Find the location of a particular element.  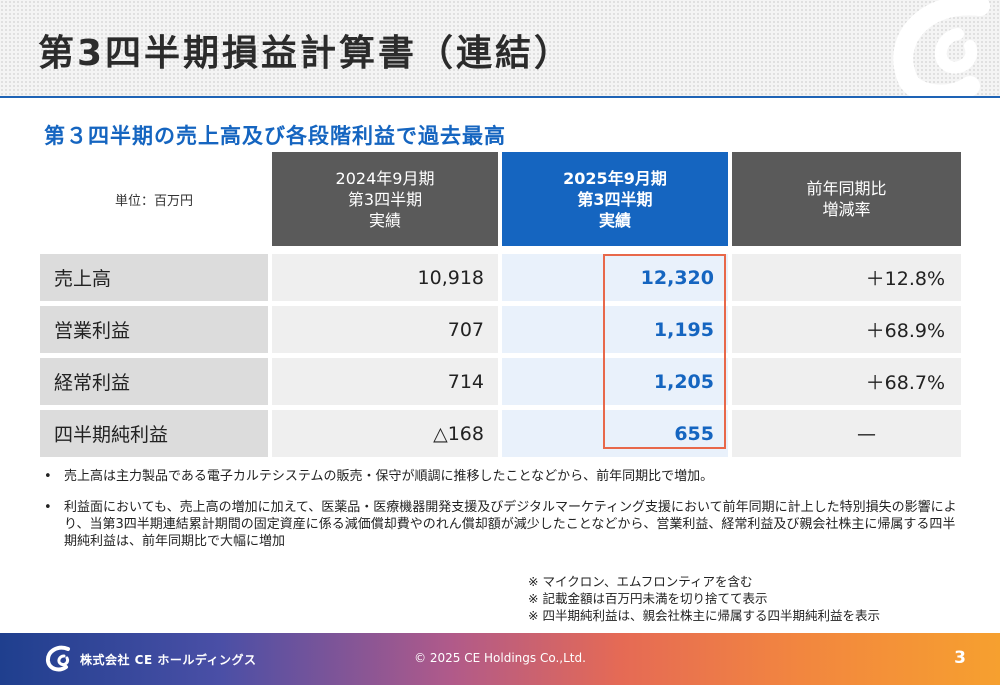

row-label: 経常利益 is located at coordinates (154, 381).